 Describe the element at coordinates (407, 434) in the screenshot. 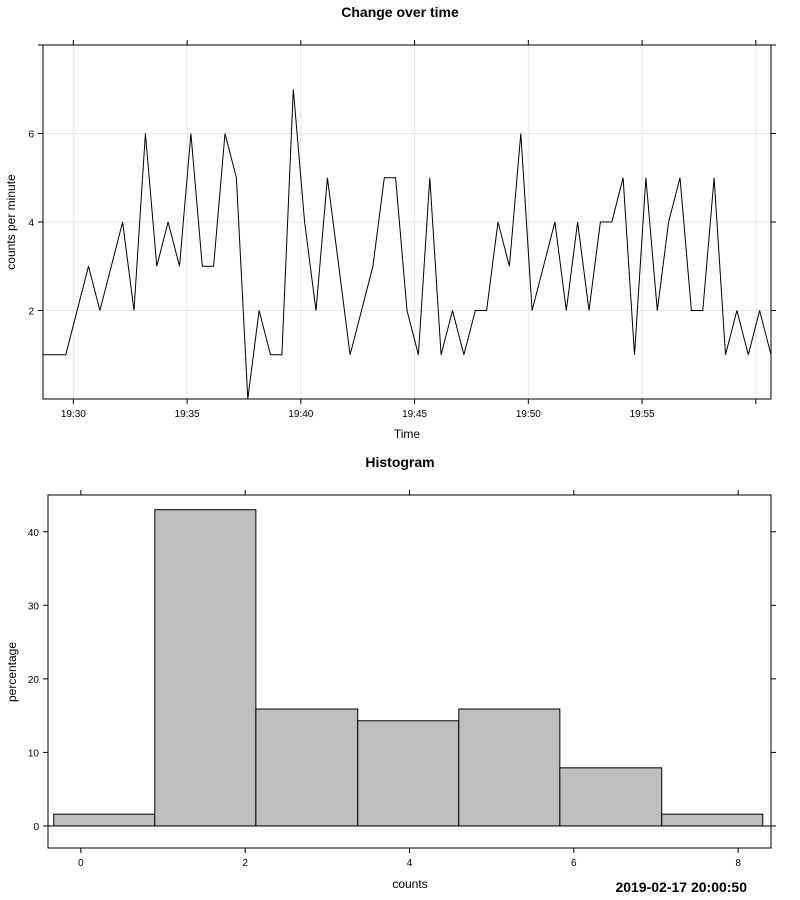

I see `line-chart-x-axis-label: Time` at that location.